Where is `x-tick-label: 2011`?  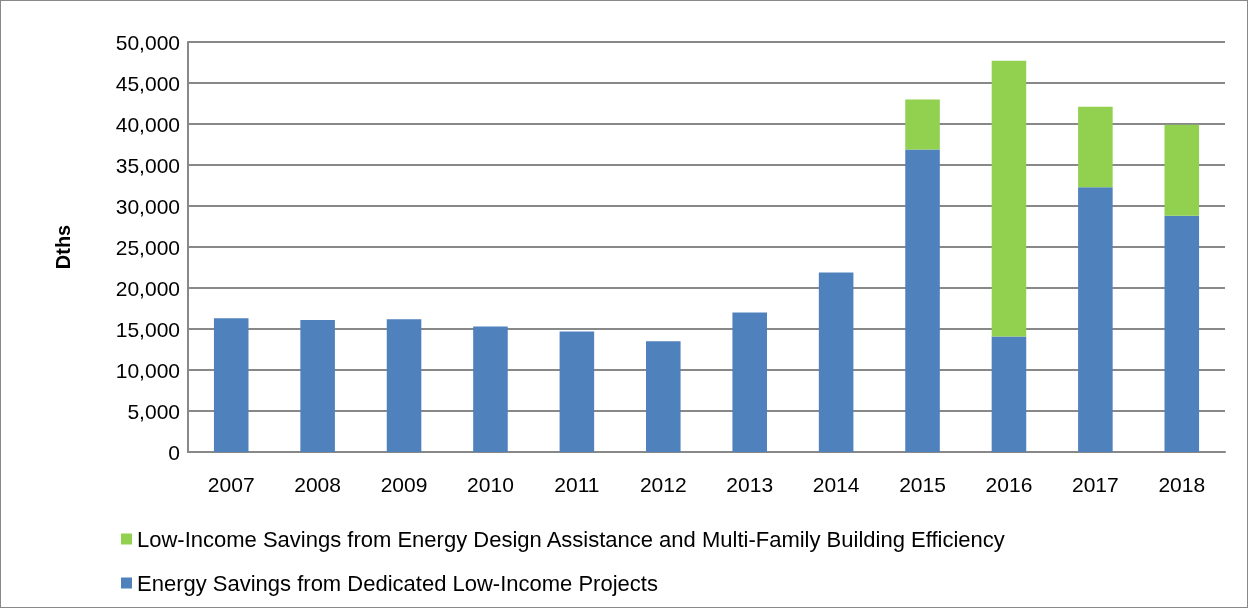 x-tick-label: 2011 is located at coordinates (577, 484).